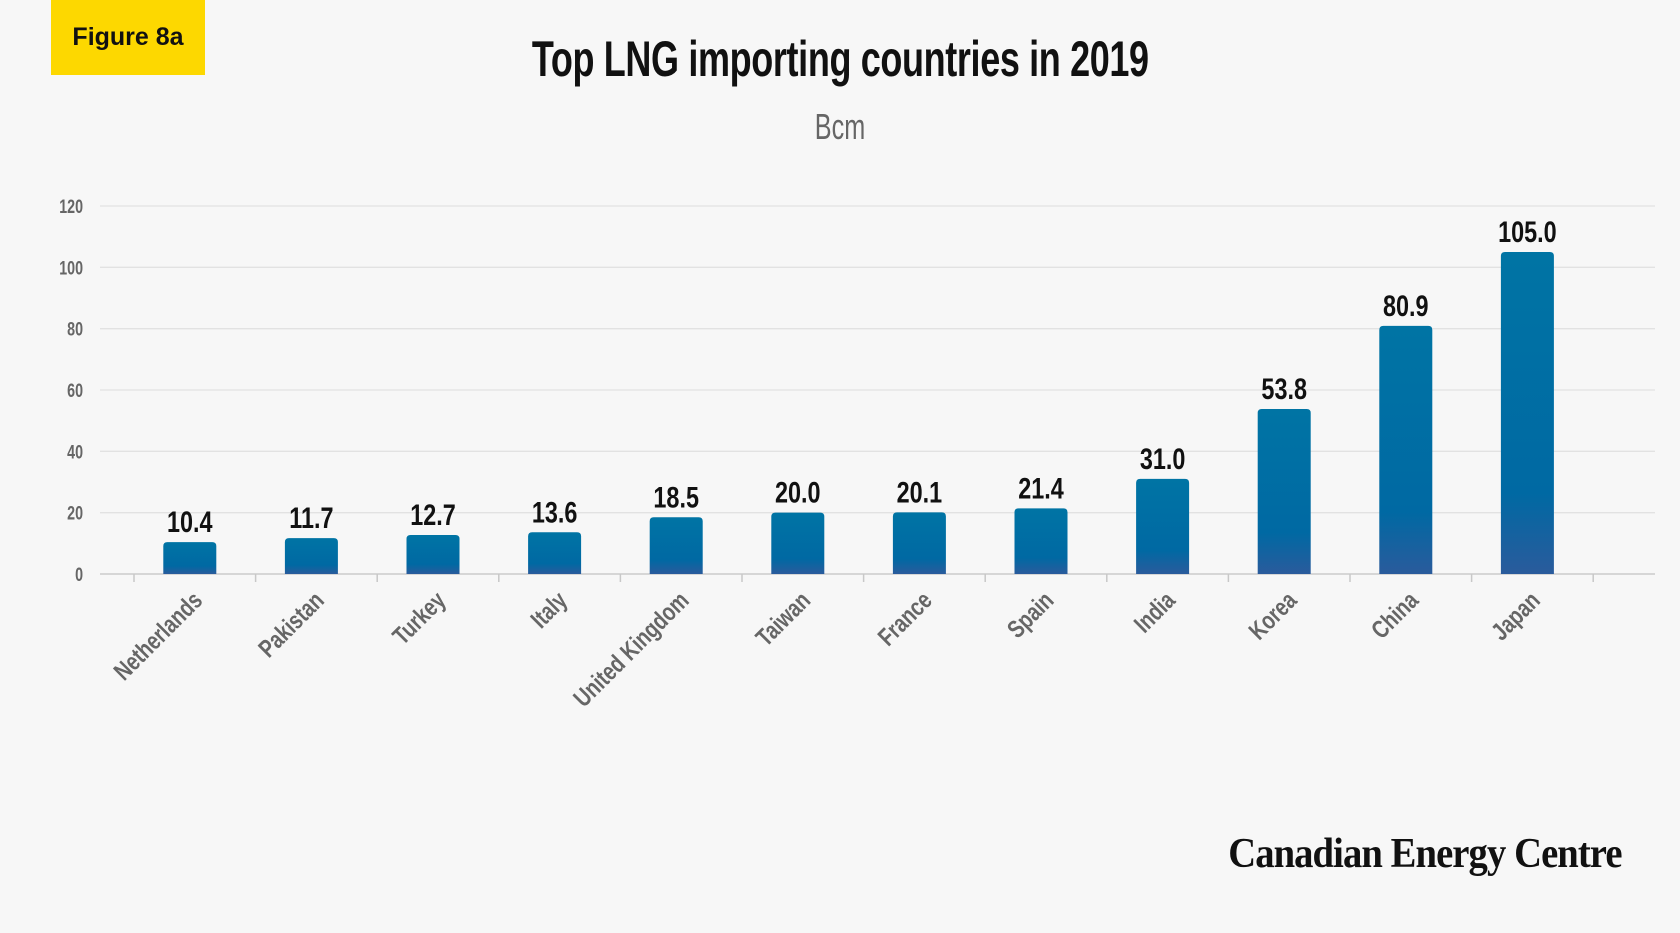 The height and width of the screenshot is (933, 1680). I want to click on bar-turkey, so click(433, 554).